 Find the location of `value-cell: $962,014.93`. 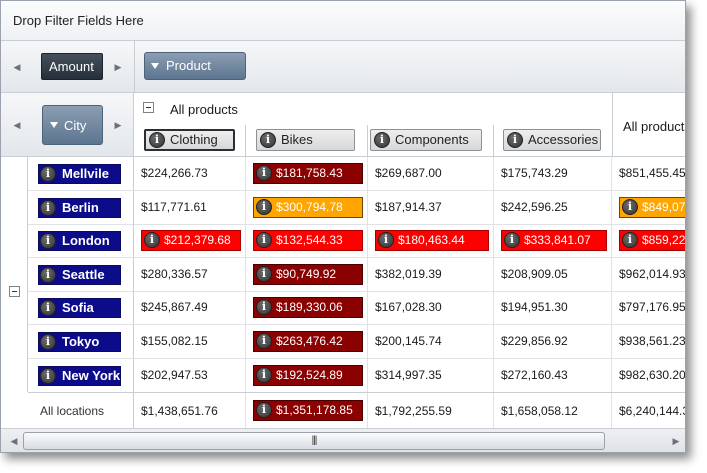

value-cell: $962,014.93 is located at coordinates (648, 274).